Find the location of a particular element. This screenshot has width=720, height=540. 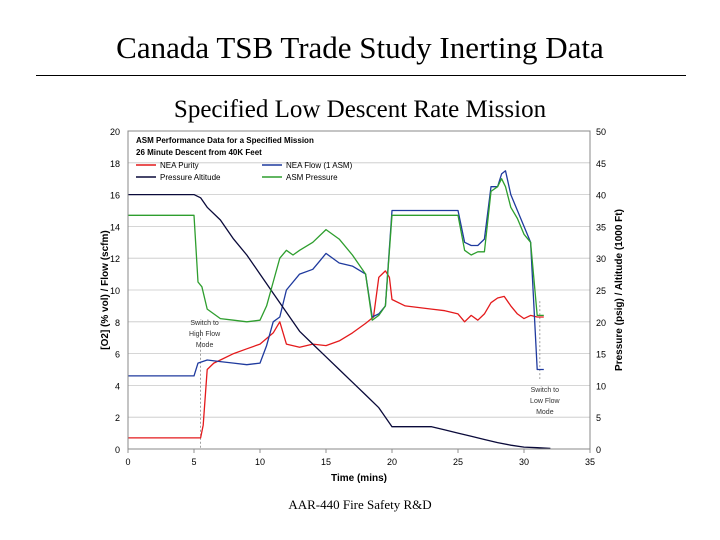

y-tick-label-left: 0 is located at coordinates (117, 450).